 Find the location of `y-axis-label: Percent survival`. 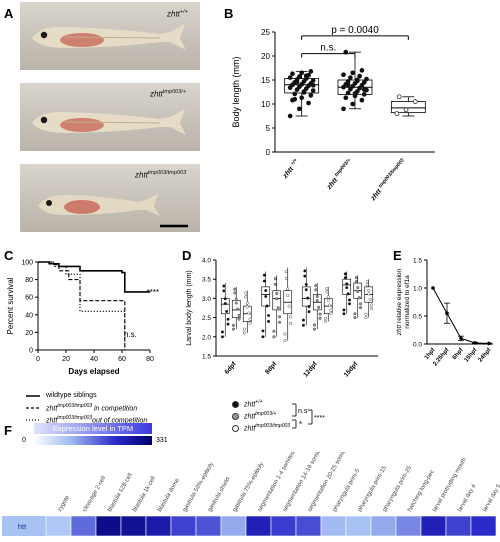

y-axis-label: Percent survival is located at coordinates (10, 305).